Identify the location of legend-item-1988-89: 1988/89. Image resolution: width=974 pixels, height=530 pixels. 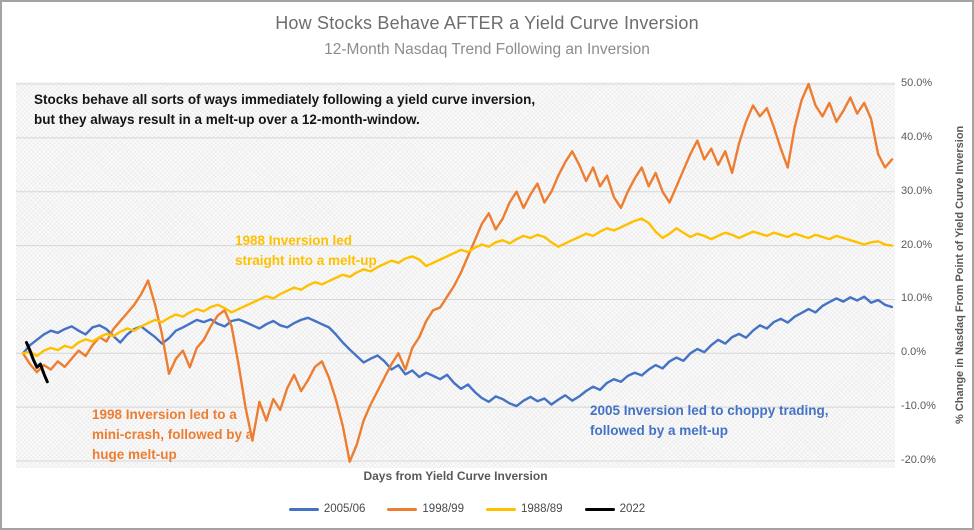
(524, 509).